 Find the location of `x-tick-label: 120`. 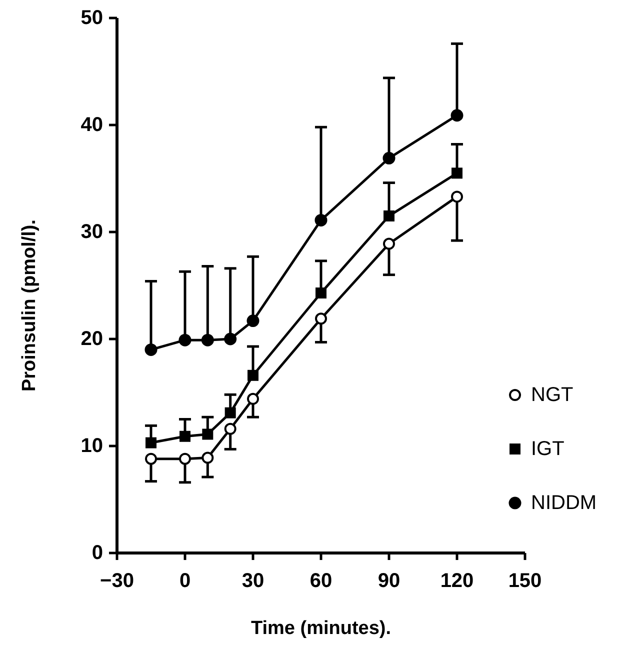

x-tick-label: 120 is located at coordinates (457, 581).